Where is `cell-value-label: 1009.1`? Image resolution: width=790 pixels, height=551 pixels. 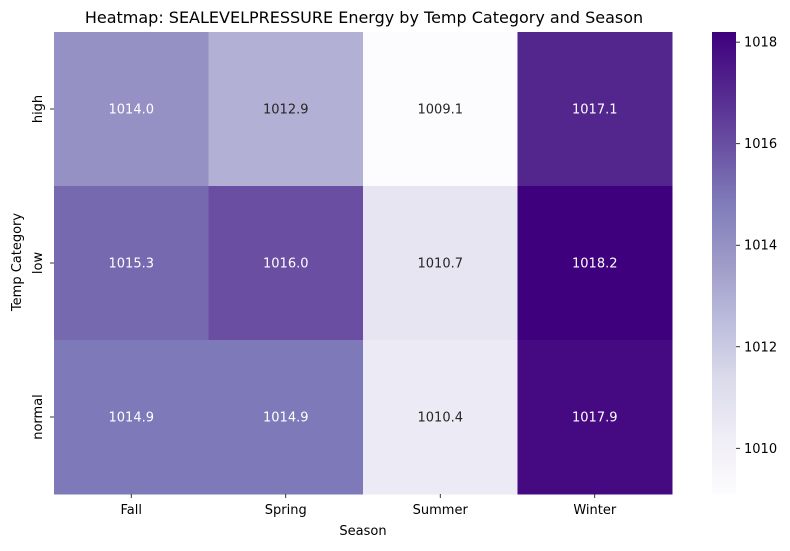
cell-value-label: 1009.1 is located at coordinates (441, 110).